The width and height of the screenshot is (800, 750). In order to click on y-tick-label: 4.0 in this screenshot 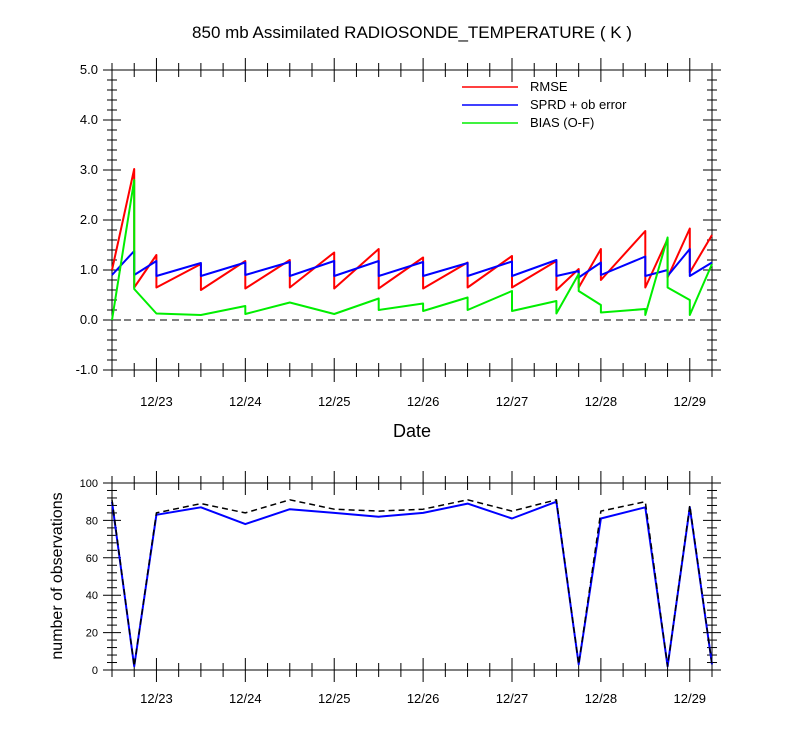, I will do `click(89, 119)`.